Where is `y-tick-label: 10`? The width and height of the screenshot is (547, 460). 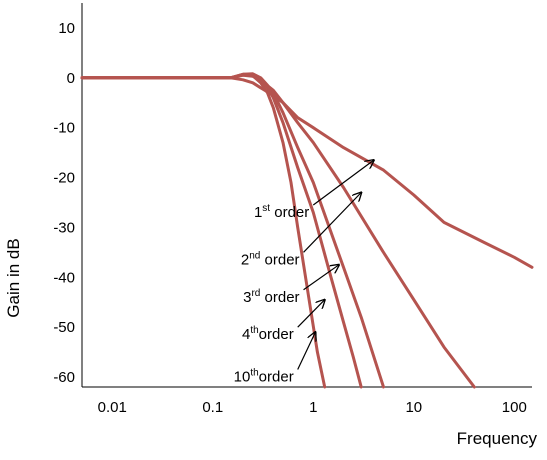 y-tick-label: 10 is located at coordinates (66, 28).